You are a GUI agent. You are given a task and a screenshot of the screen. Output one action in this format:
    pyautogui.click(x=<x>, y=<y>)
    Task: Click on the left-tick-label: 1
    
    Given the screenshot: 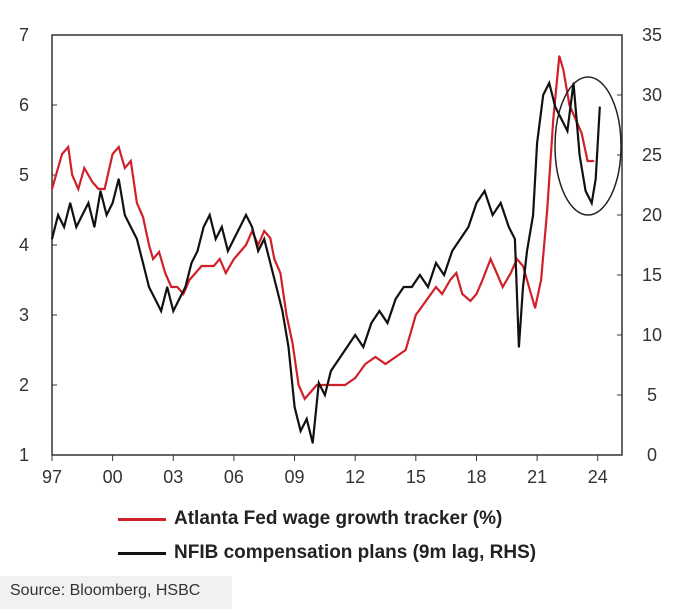 What is the action you would take?
    pyautogui.click(x=24, y=455)
    